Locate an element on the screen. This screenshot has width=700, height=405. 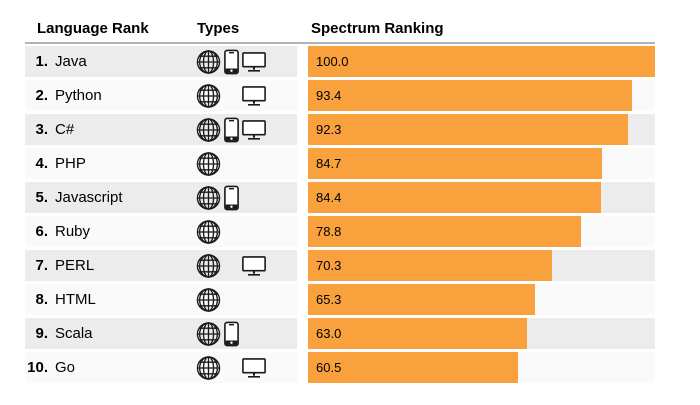
table-row: 3. C# is located at coordinates (340, 129).